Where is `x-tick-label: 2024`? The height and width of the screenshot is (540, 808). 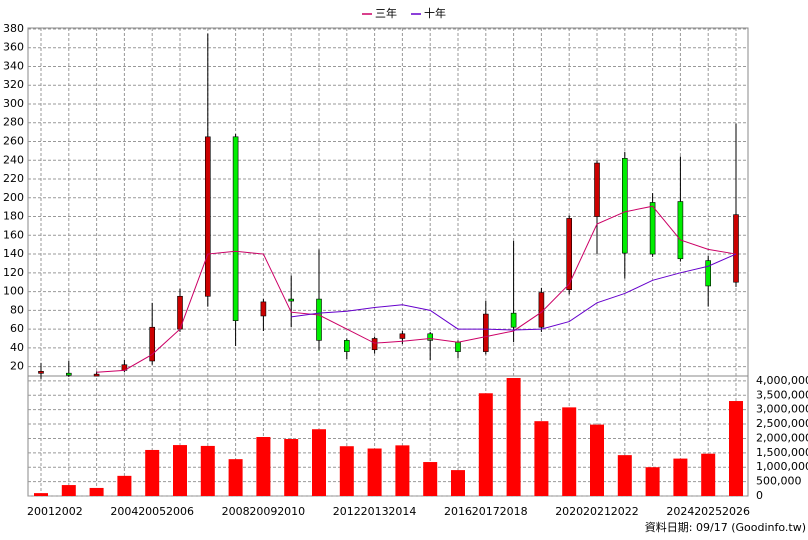 x-tick-label: 2024 is located at coordinates (680, 511).